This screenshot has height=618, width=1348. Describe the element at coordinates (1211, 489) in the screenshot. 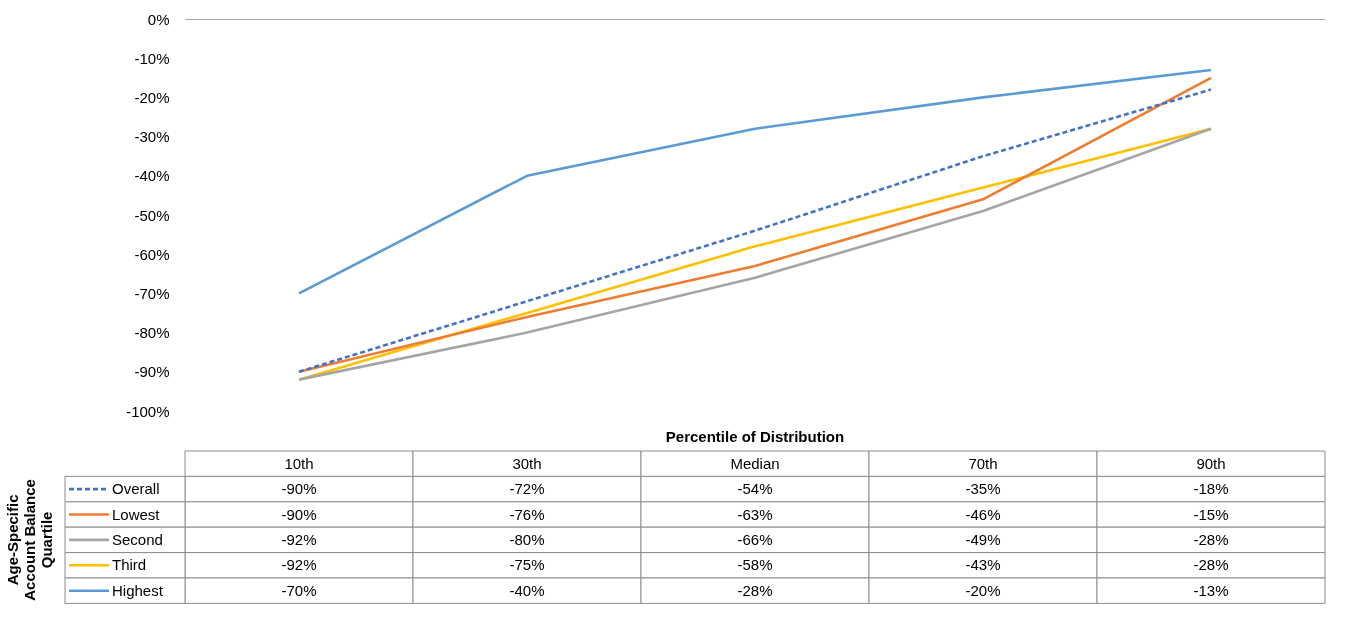

I see `data-label: -18%` at that location.